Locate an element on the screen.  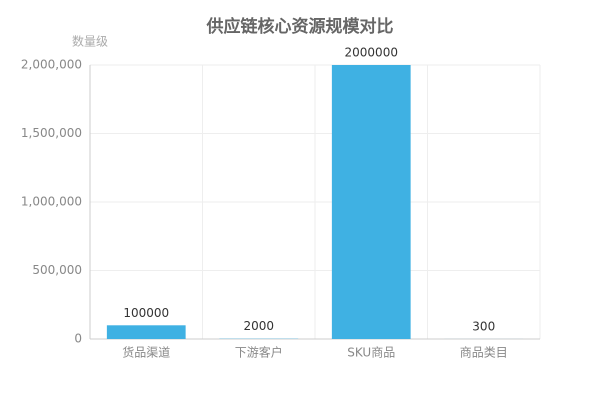
y-tick-label: 1,500,000 is located at coordinates (51, 133).